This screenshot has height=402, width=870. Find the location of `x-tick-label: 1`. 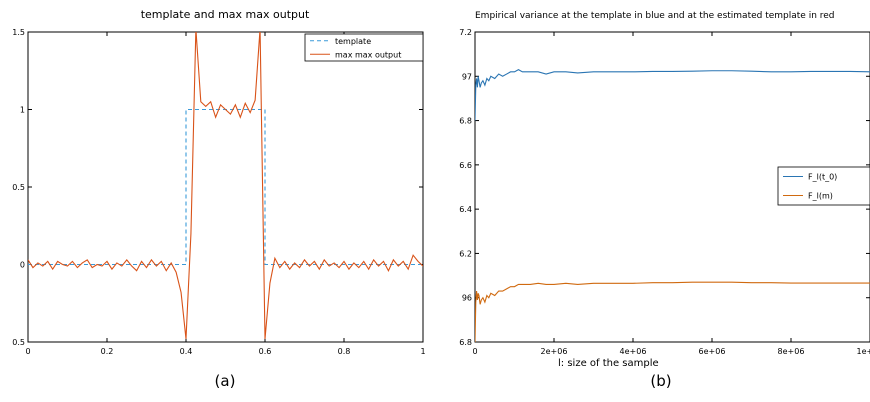

x-tick-label: 1 is located at coordinates (422, 351).